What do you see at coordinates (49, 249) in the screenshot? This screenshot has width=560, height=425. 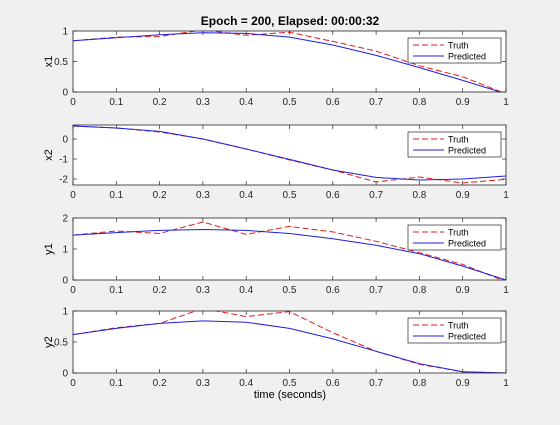 I see `y-axis-label: y1` at bounding box center [49, 249].